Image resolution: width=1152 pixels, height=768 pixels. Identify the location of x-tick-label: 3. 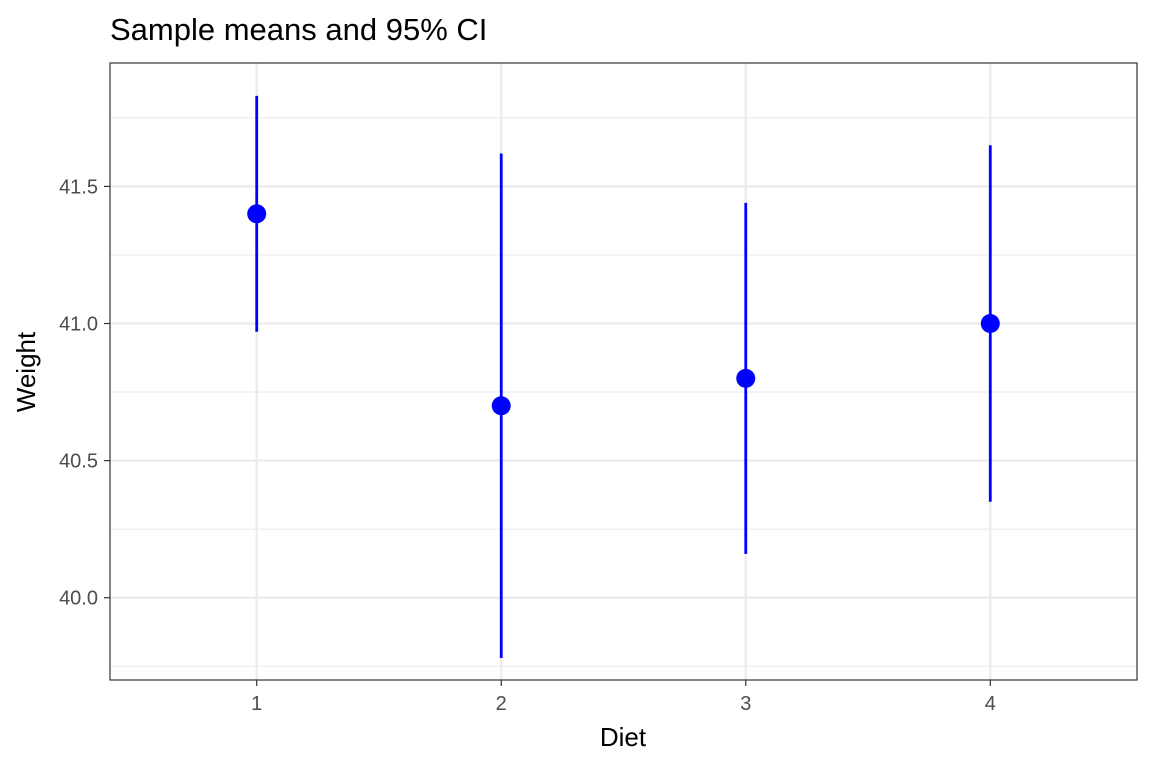
(745, 704).